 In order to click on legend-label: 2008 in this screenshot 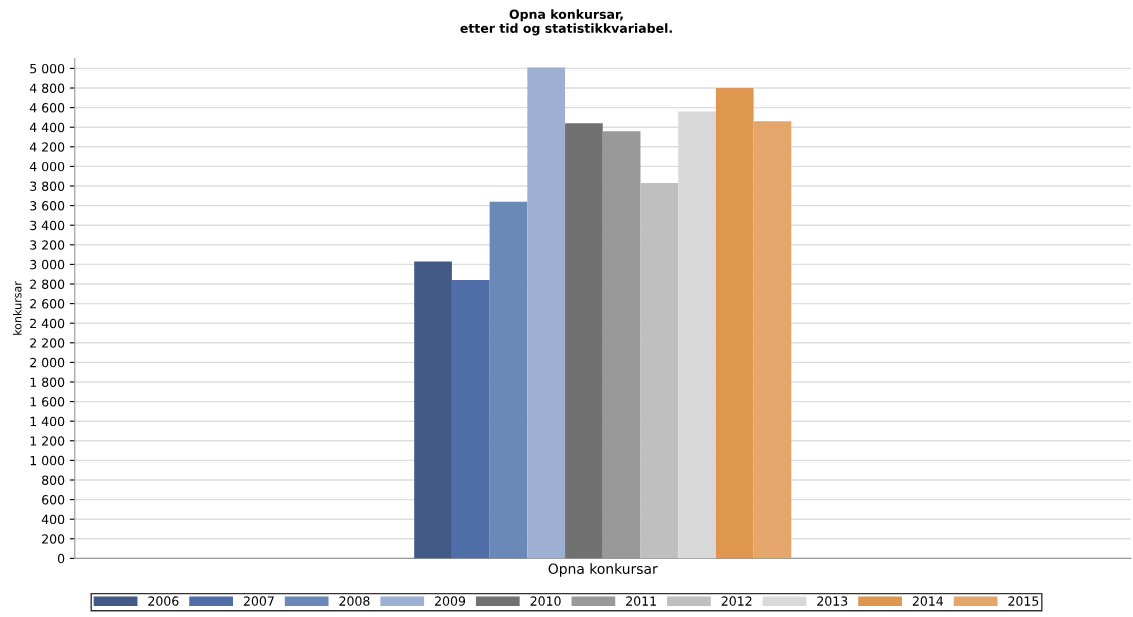, I will do `click(354, 601)`.